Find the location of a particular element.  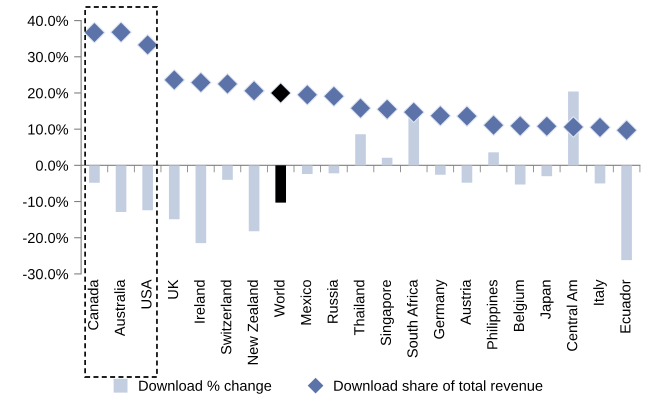

x-tick-label: Australia is located at coordinates (119, 307).